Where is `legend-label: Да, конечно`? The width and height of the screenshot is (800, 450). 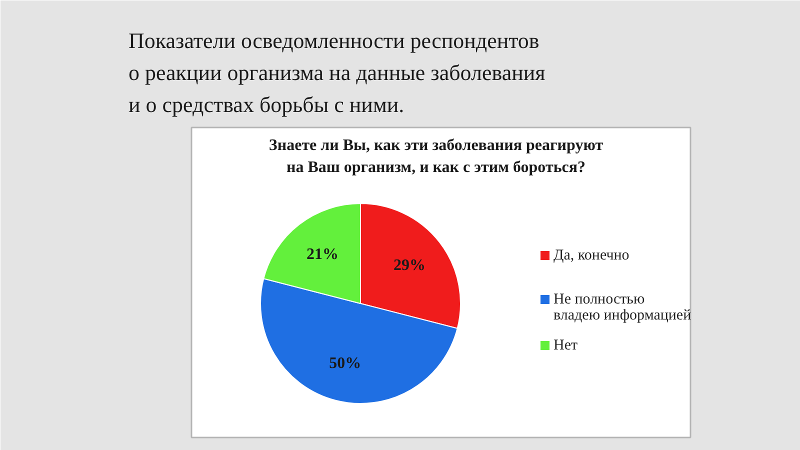
legend-label: Да, конечно is located at coordinates (592, 256).